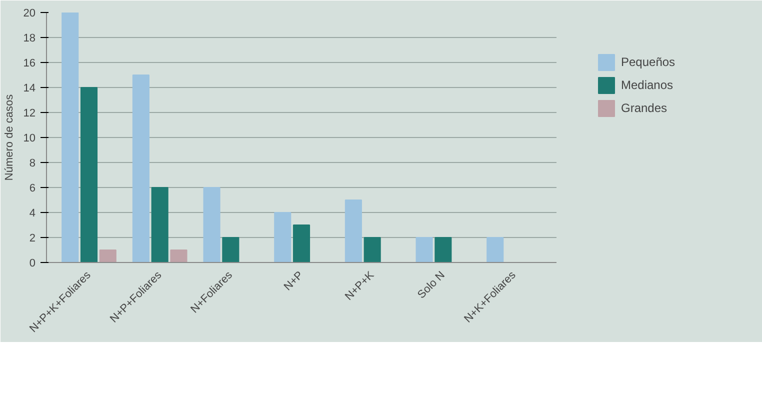 The width and height of the screenshot is (762, 405). I want to click on x-tick-label: Solo N, so click(432, 285).